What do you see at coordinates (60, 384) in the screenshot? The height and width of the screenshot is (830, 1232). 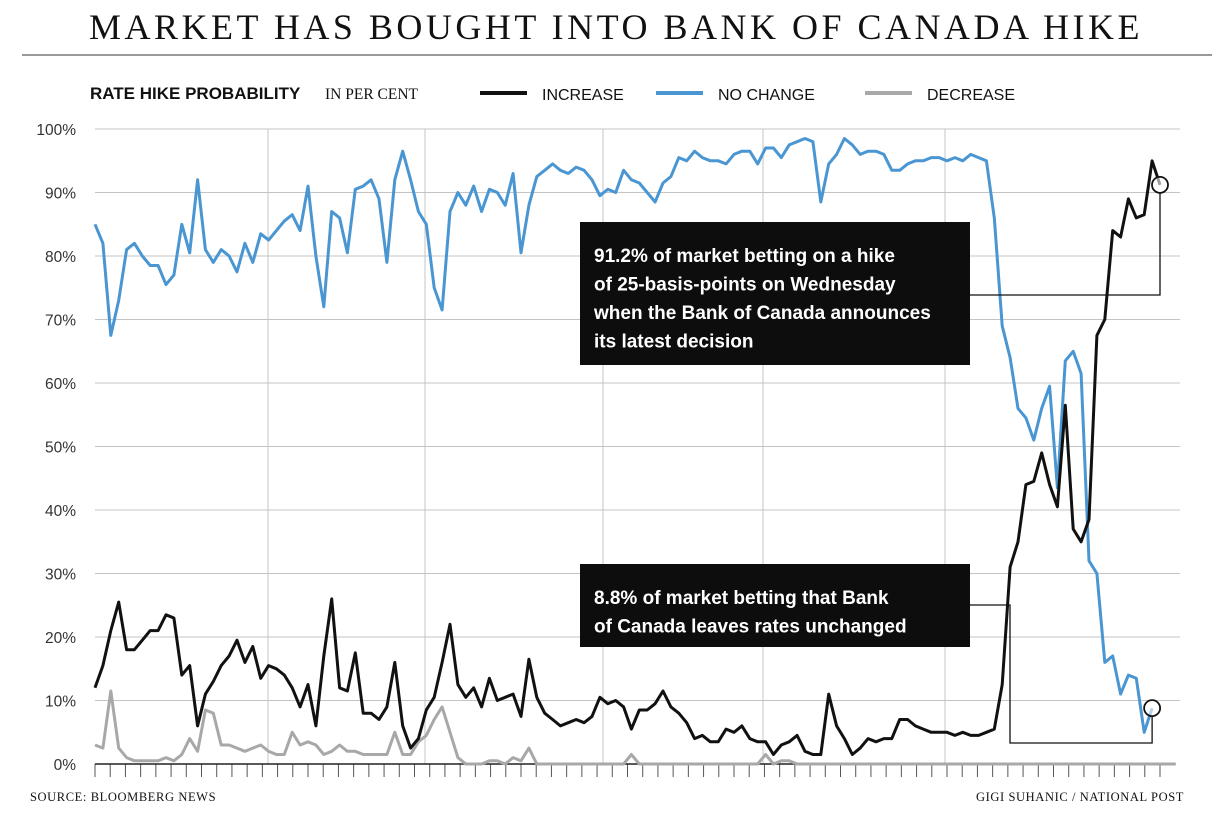 I see `y-tick-label: 60%` at bounding box center [60, 384].